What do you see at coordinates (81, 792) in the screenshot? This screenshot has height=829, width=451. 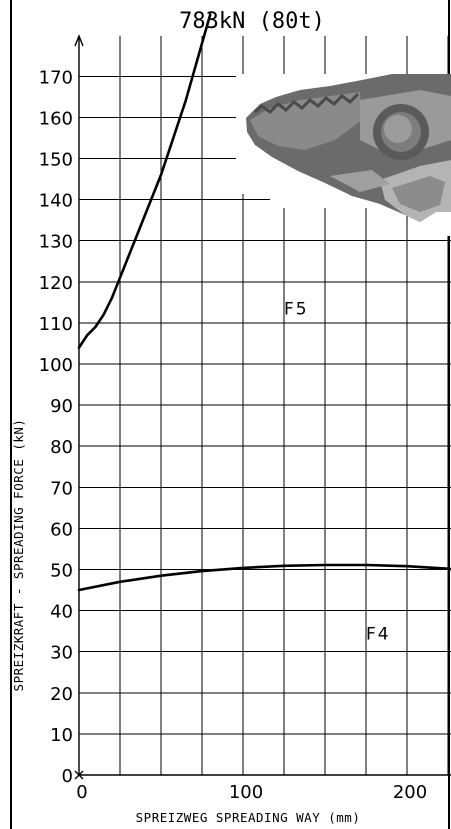 I see `x-tick-label-0: 0` at bounding box center [81, 792].